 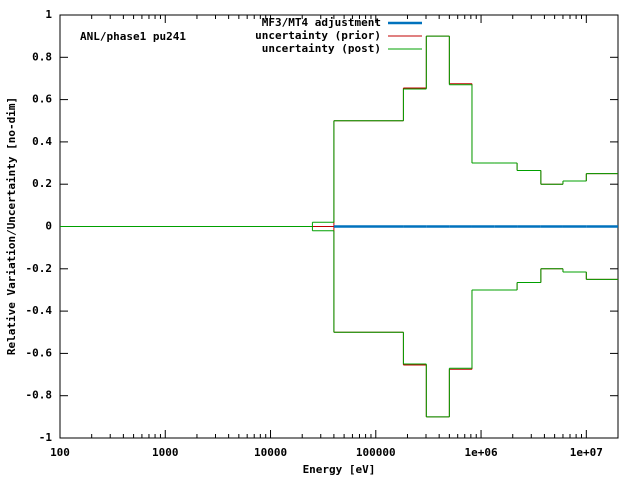 What do you see at coordinates (376, 452) in the screenshot?
I see `x-tick-label: 100000` at bounding box center [376, 452].